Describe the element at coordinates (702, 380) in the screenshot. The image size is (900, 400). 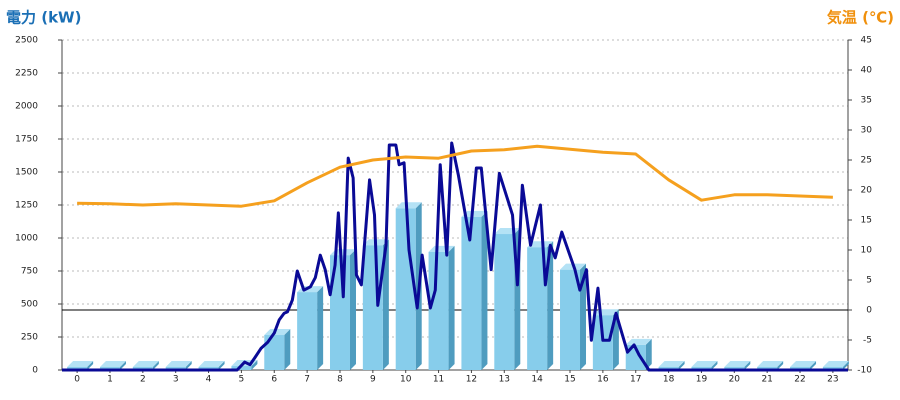
I see `x-tick-label: 19` at that location.